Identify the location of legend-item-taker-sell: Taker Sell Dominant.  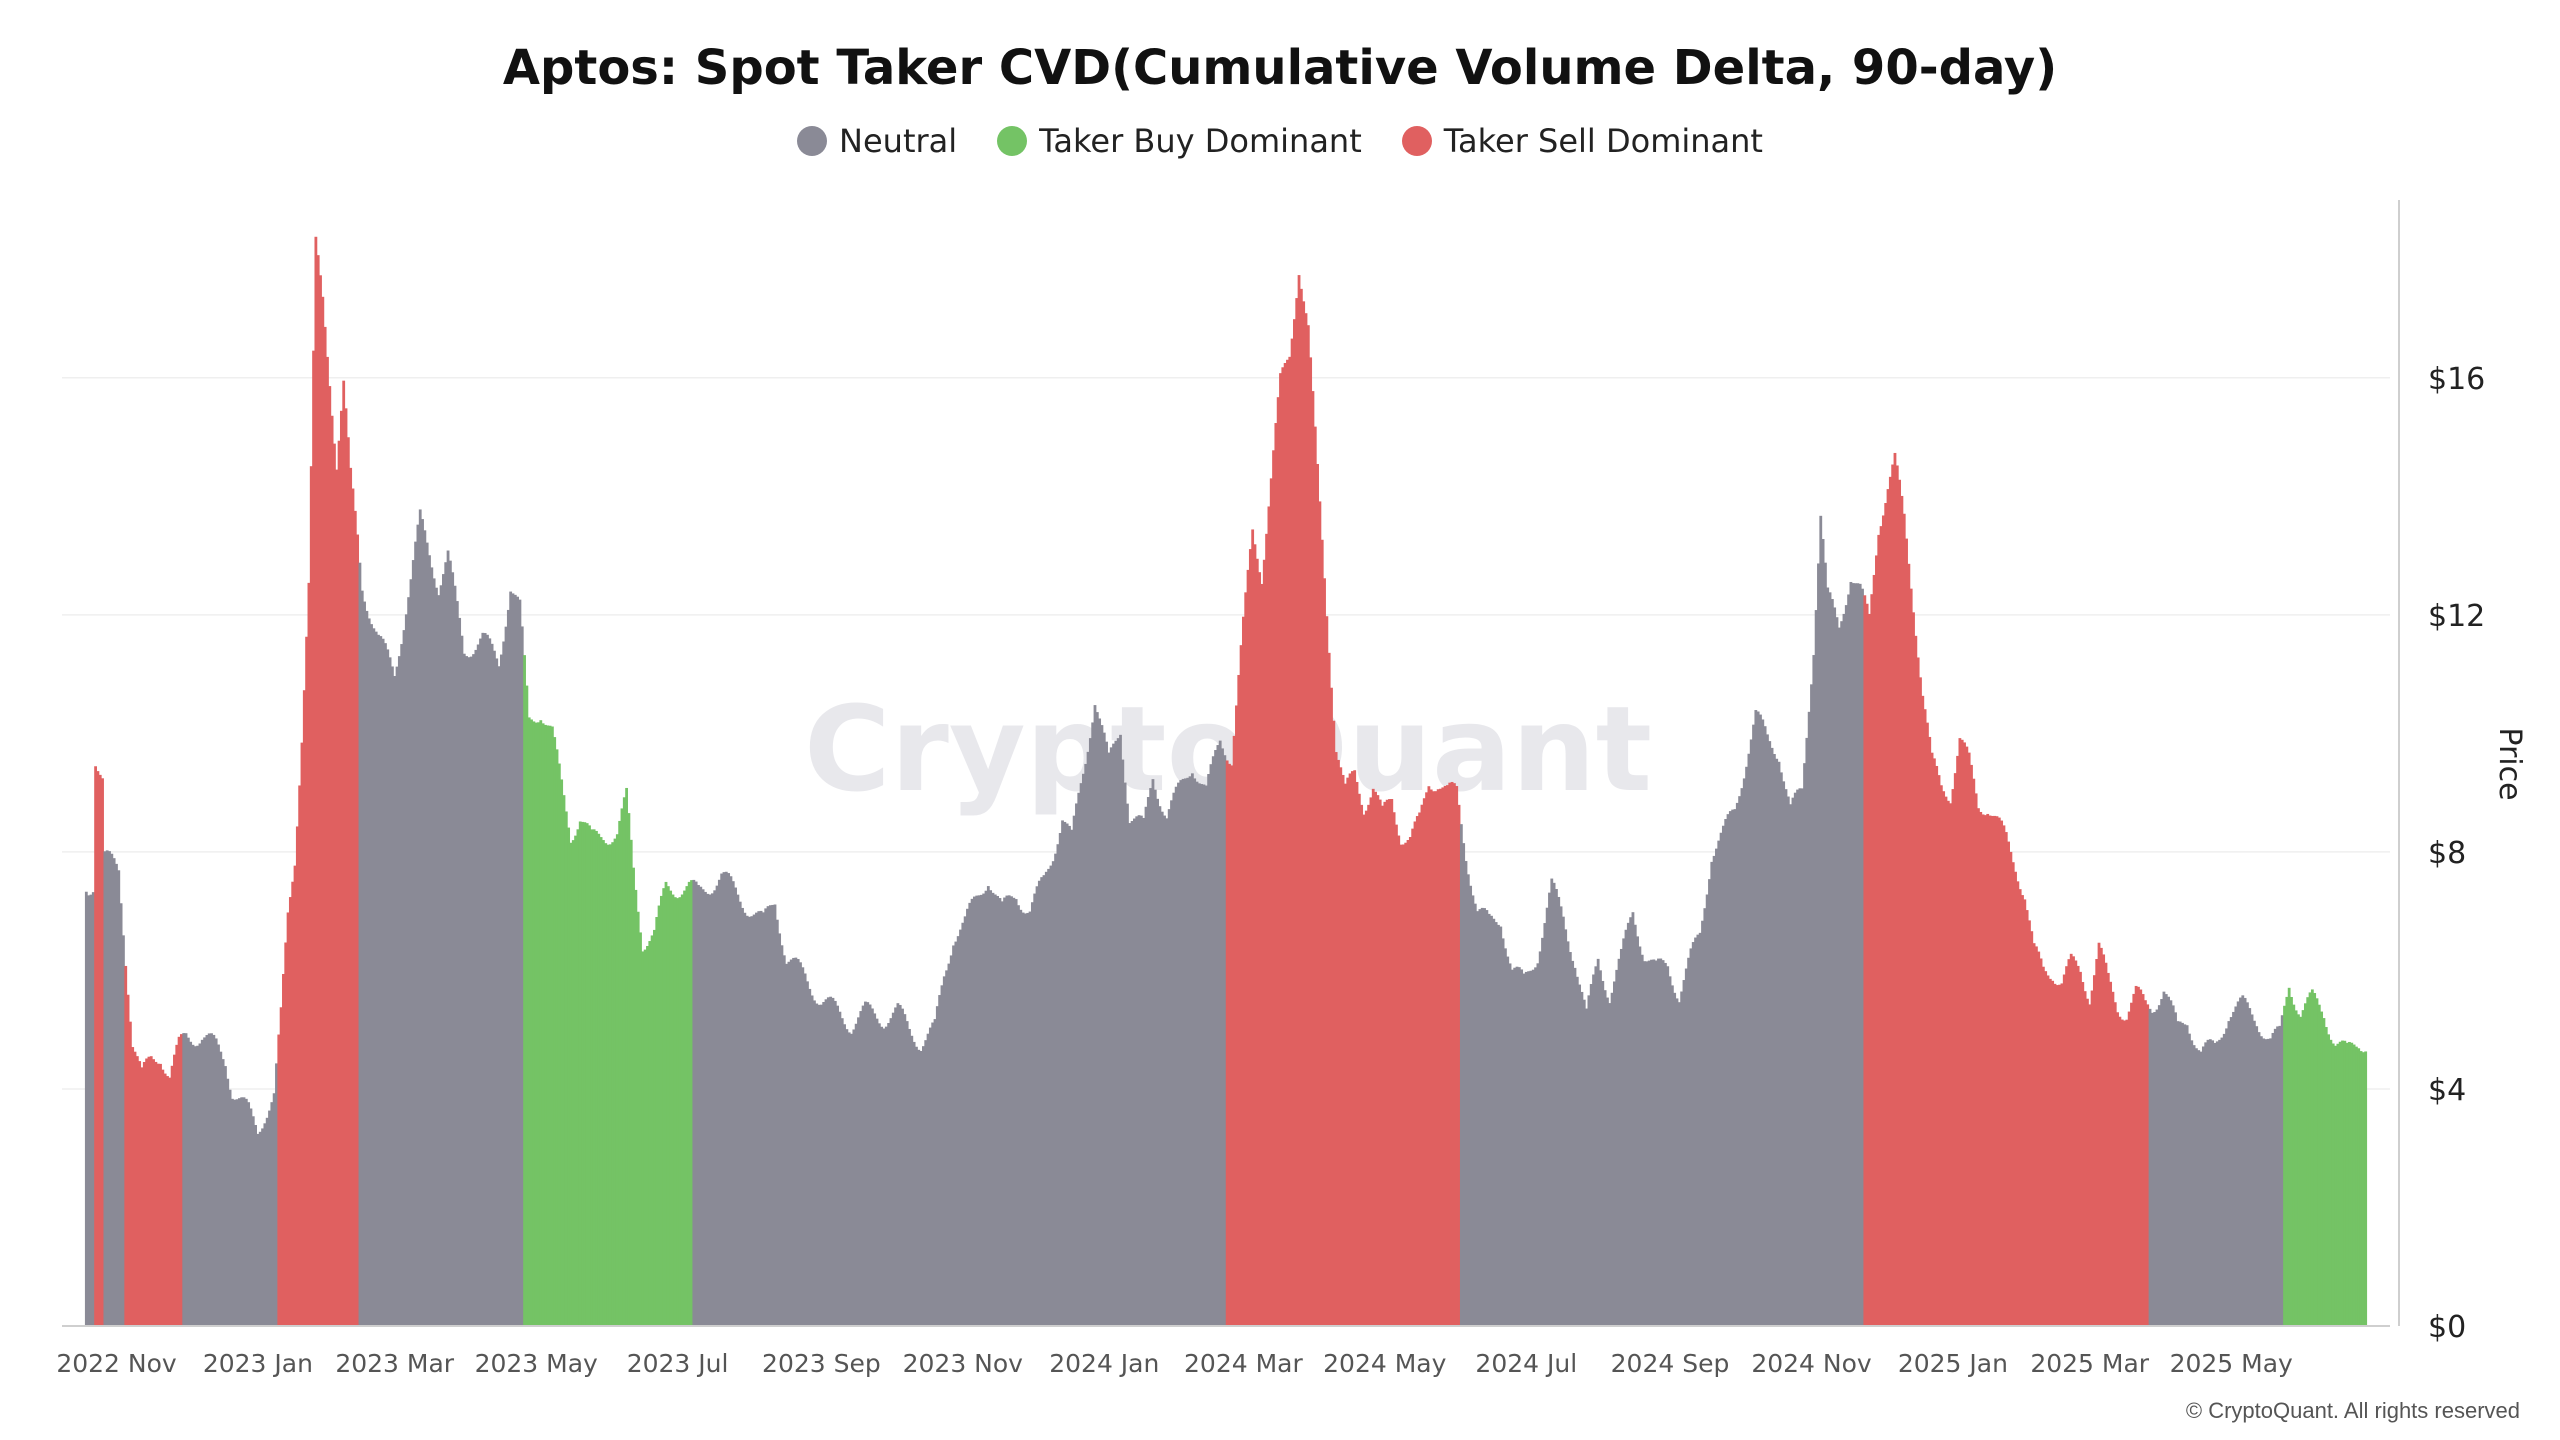
(1582, 141).